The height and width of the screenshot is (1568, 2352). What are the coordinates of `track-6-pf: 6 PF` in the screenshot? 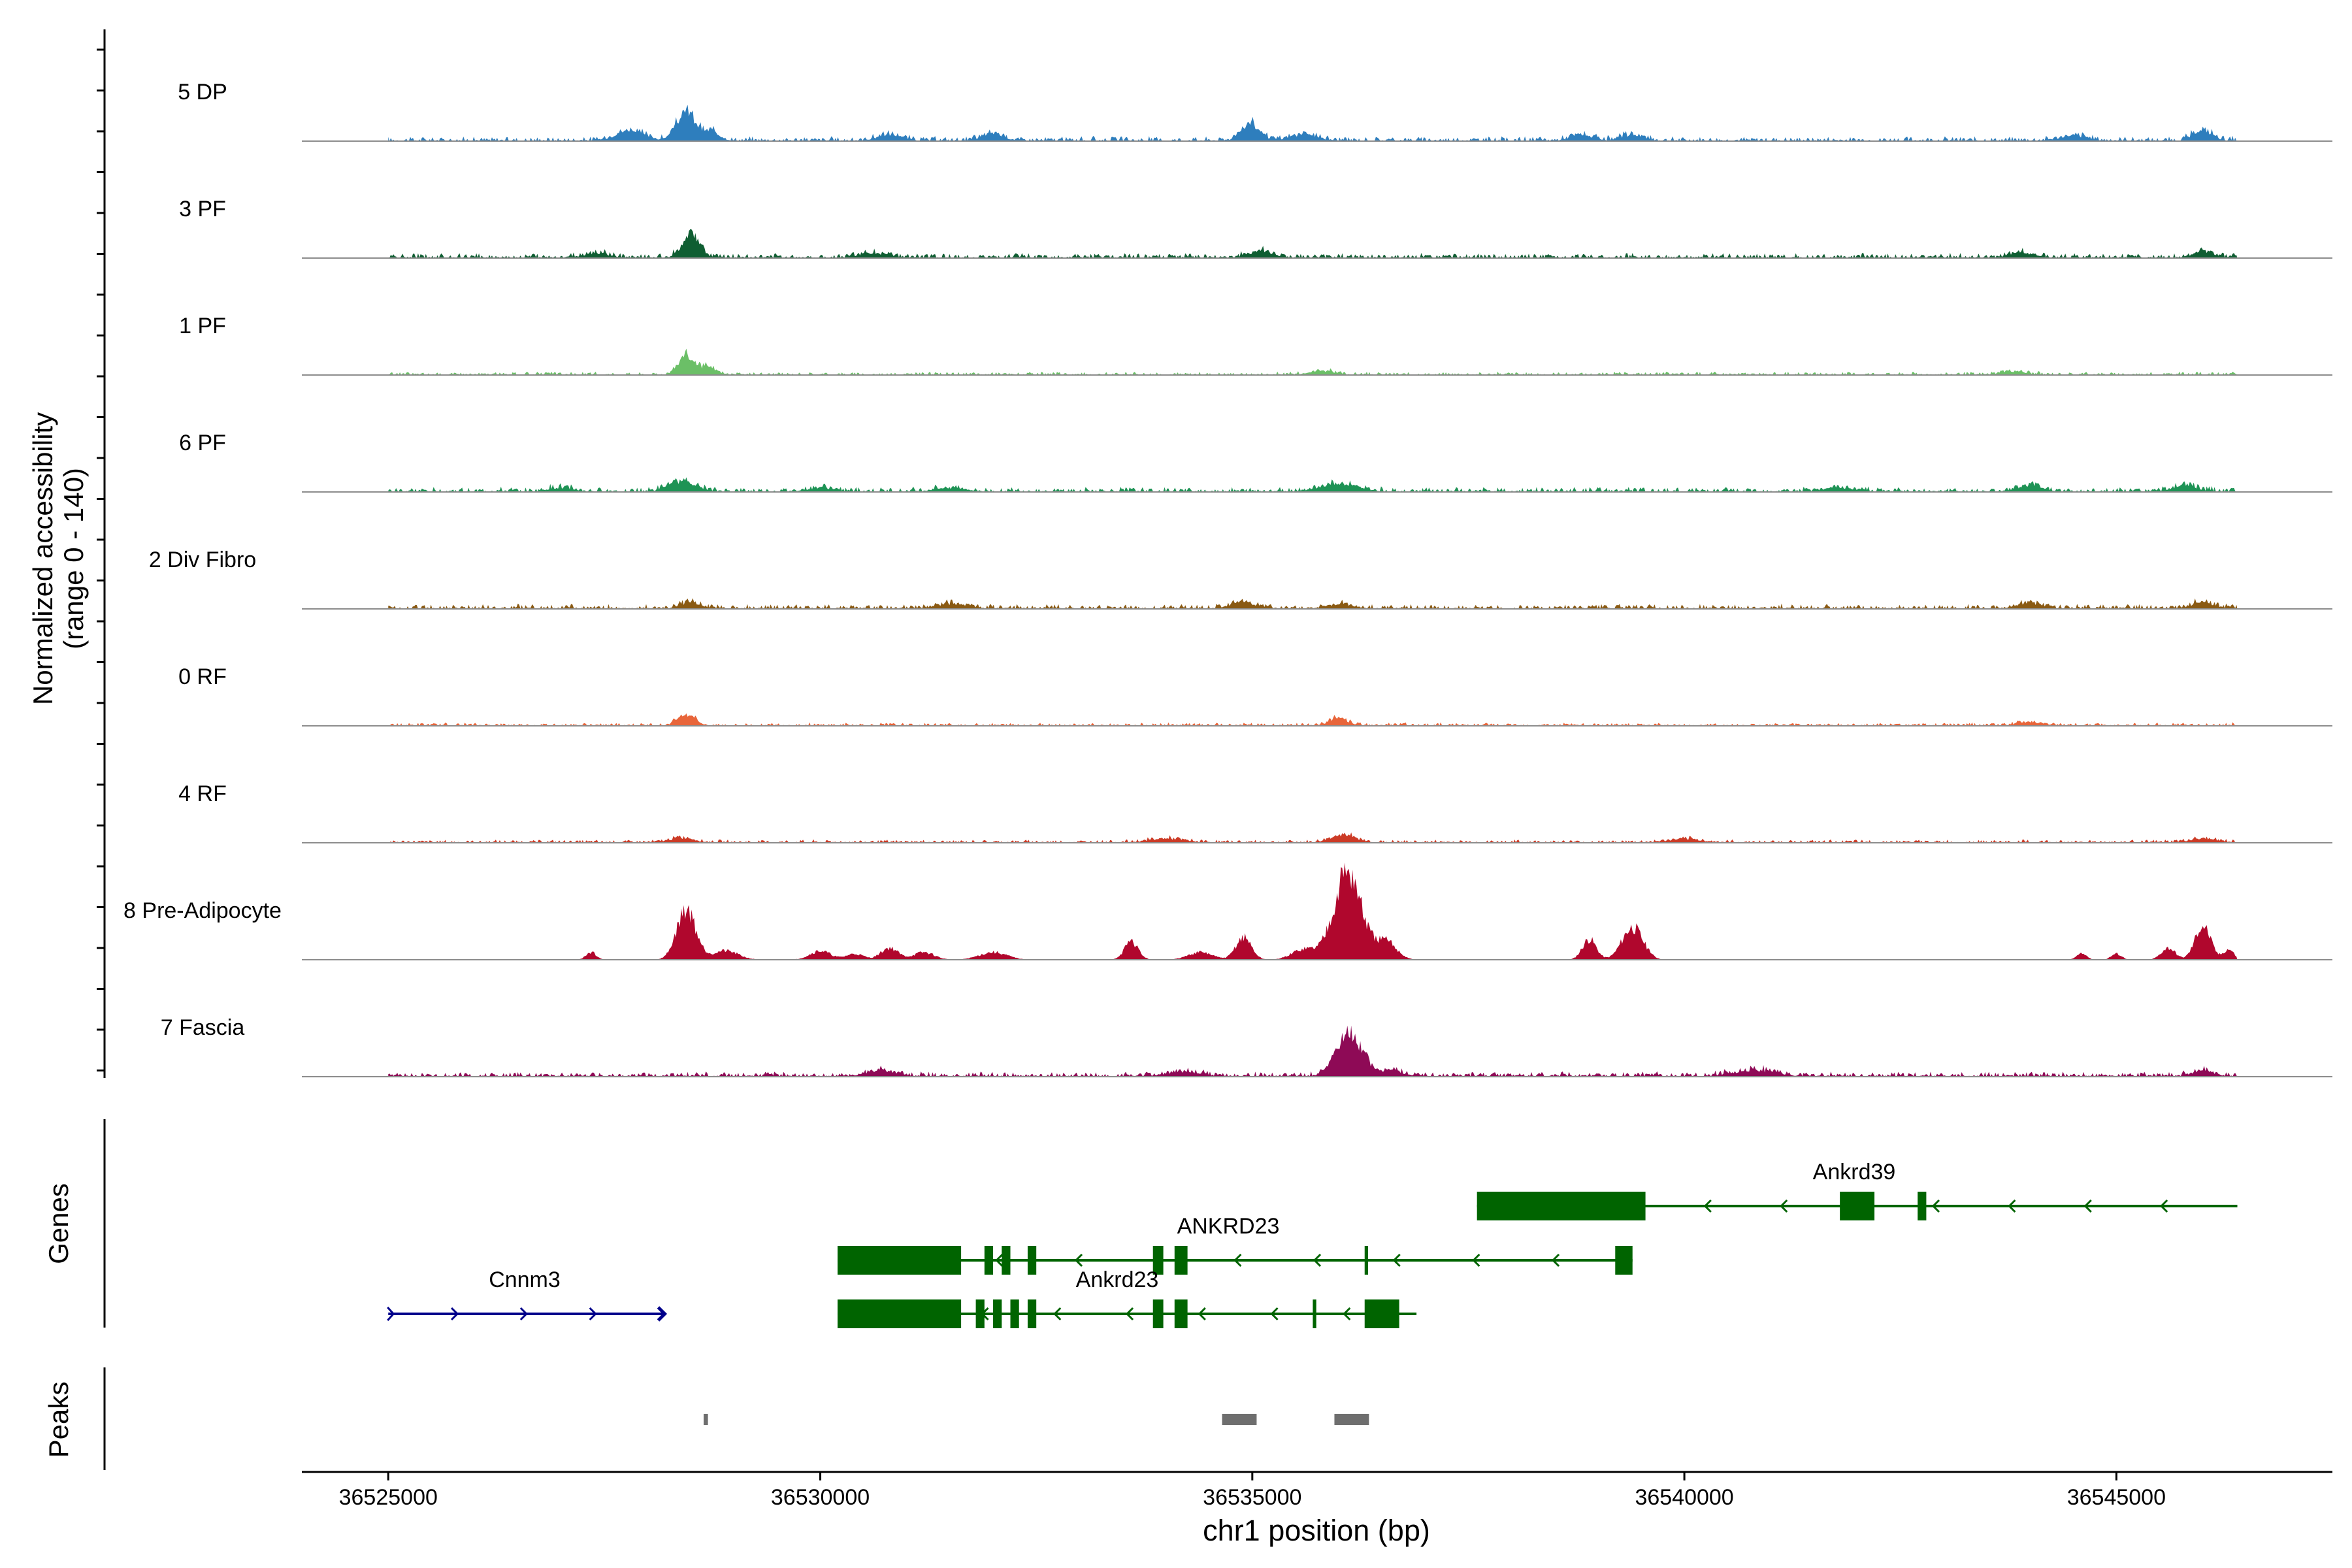 It's located at (1255, 462).